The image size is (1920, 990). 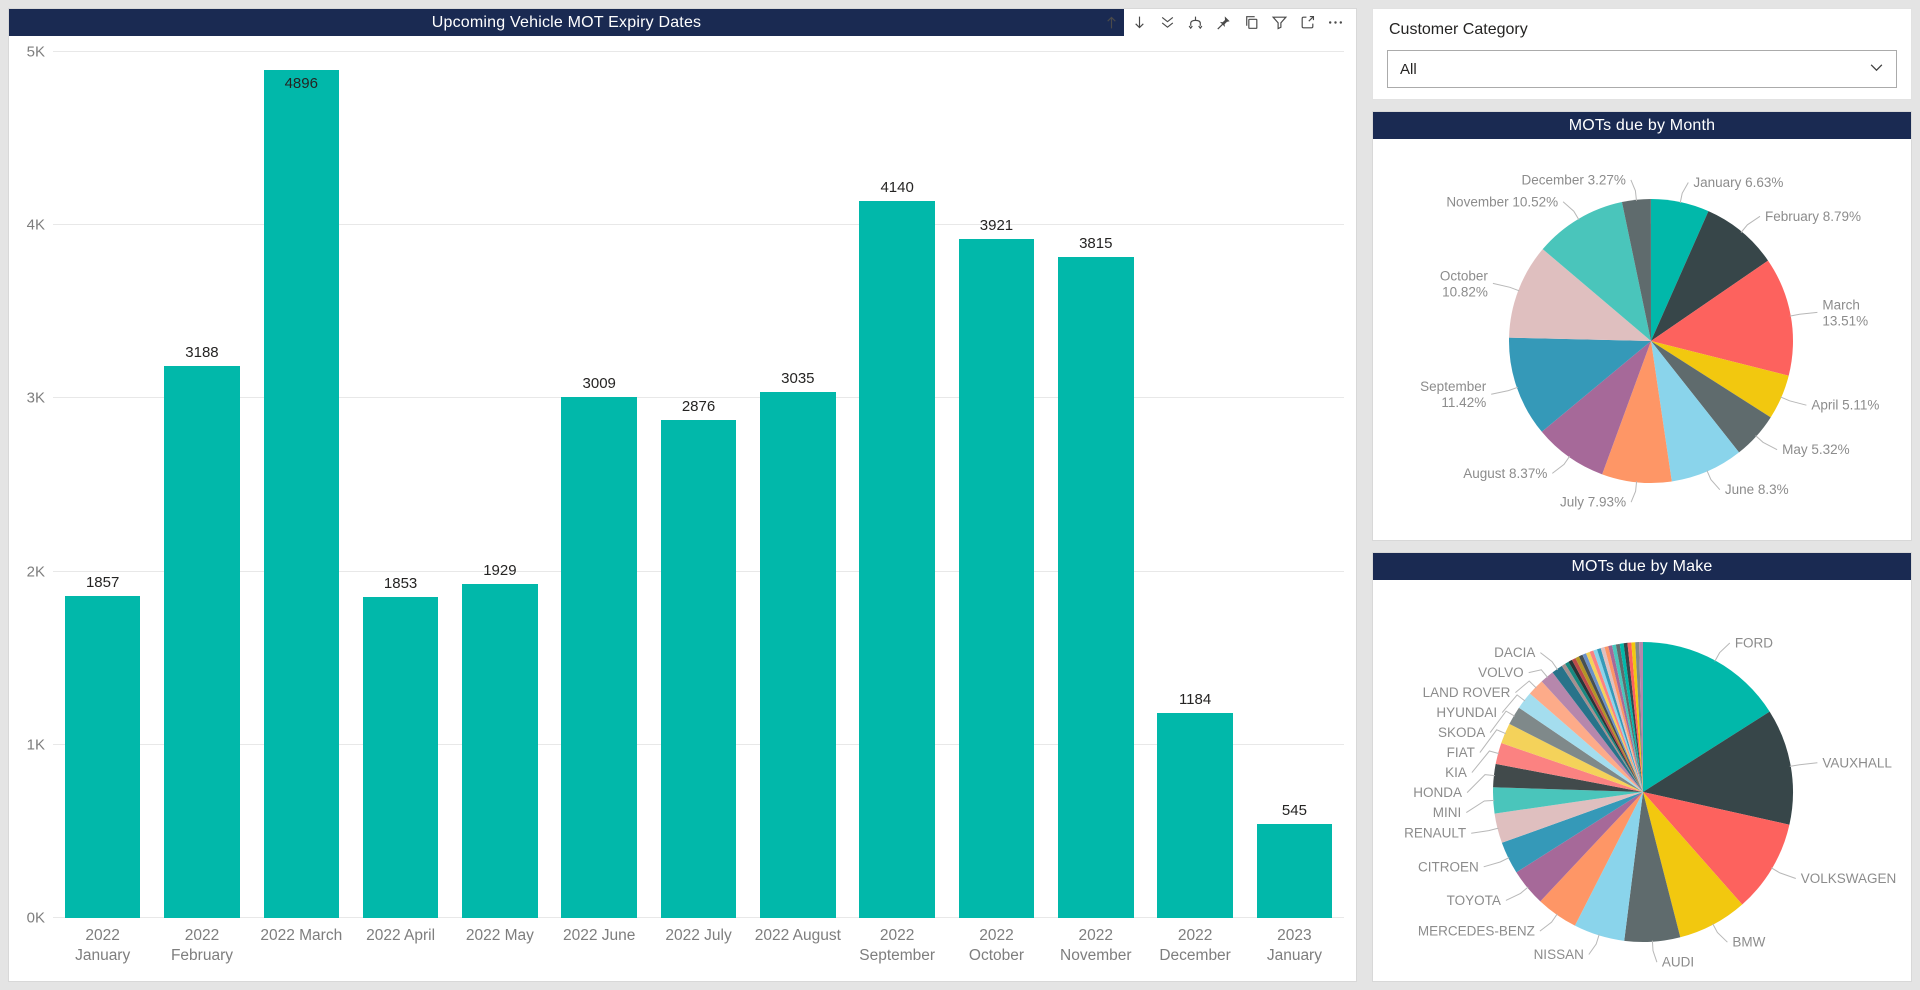 I want to click on pie-slice-april, so click(x=1720, y=379).